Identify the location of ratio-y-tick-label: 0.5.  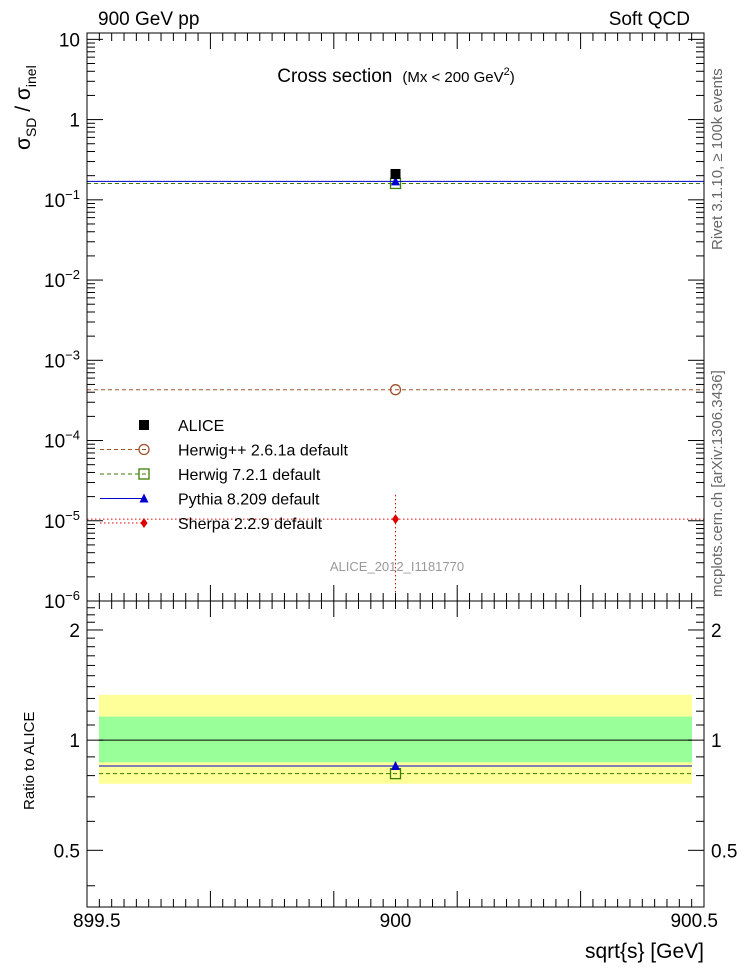
(67, 851).